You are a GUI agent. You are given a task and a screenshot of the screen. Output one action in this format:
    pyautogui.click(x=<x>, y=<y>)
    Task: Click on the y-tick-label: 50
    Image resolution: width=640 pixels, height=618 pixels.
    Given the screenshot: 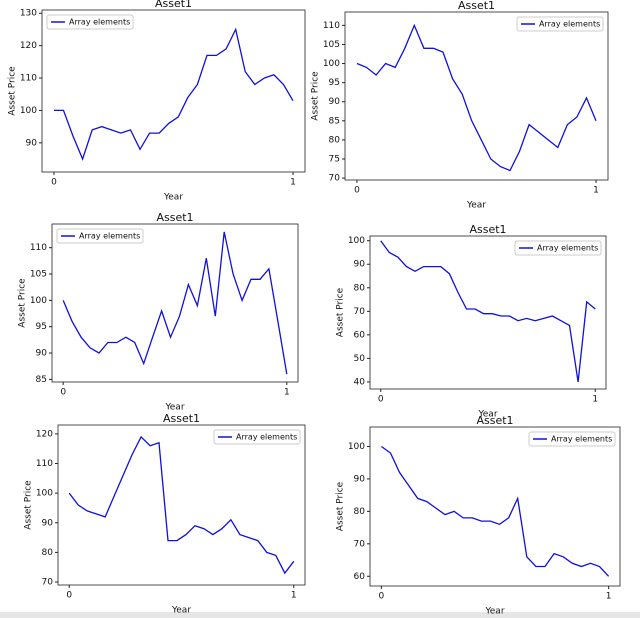 What is the action you would take?
    pyautogui.click(x=360, y=359)
    